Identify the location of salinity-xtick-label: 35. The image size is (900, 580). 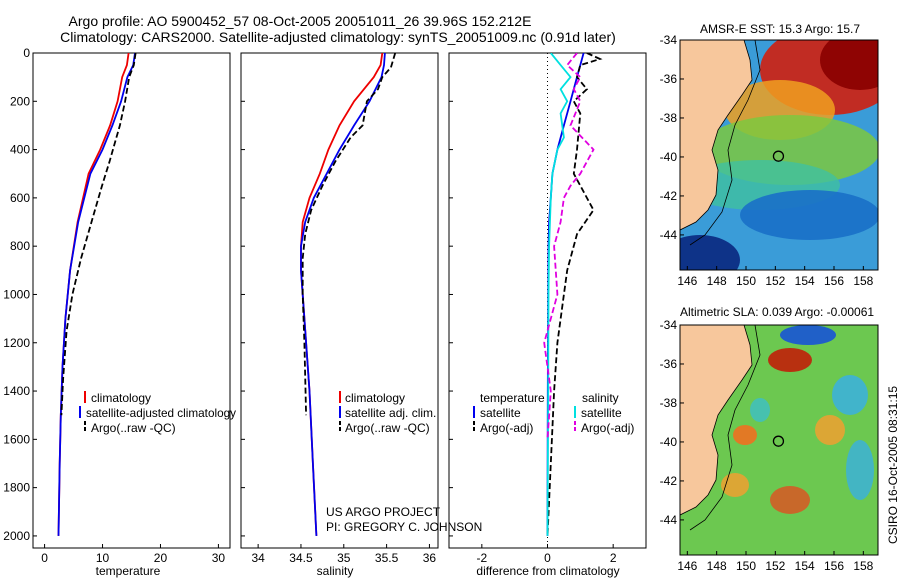
(344, 558).